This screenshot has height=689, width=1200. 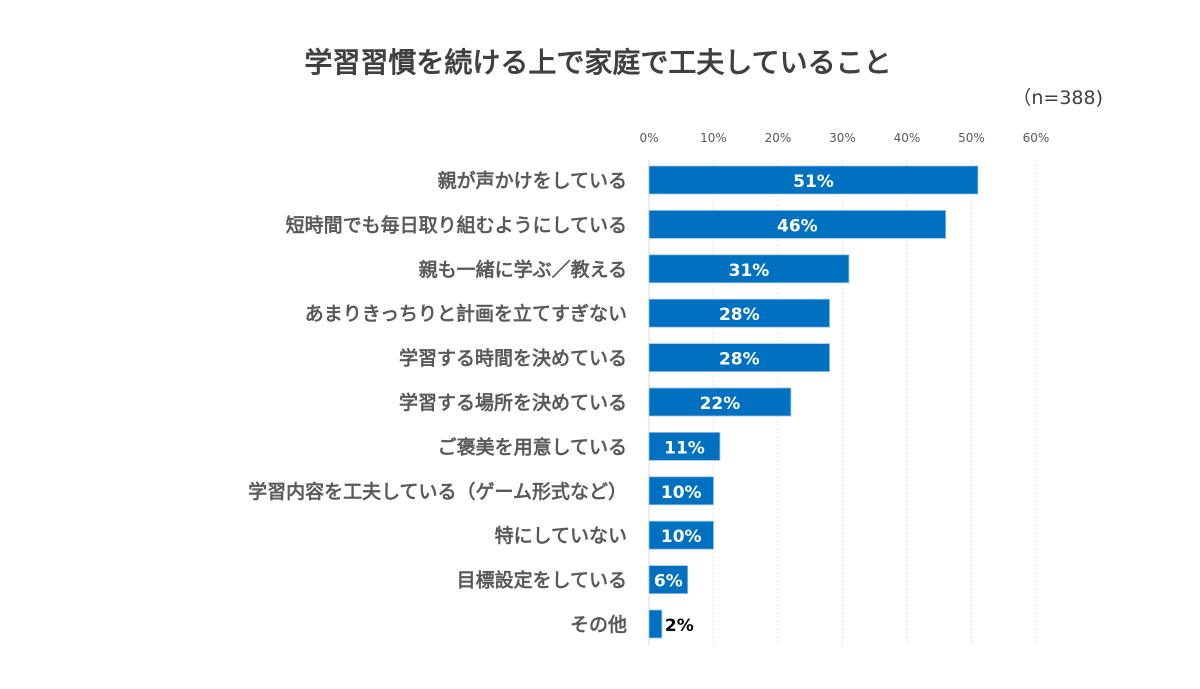 What do you see at coordinates (532, 446) in the screenshot?
I see `category-label: ご褒美を用意している` at bounding box center [532, 446].